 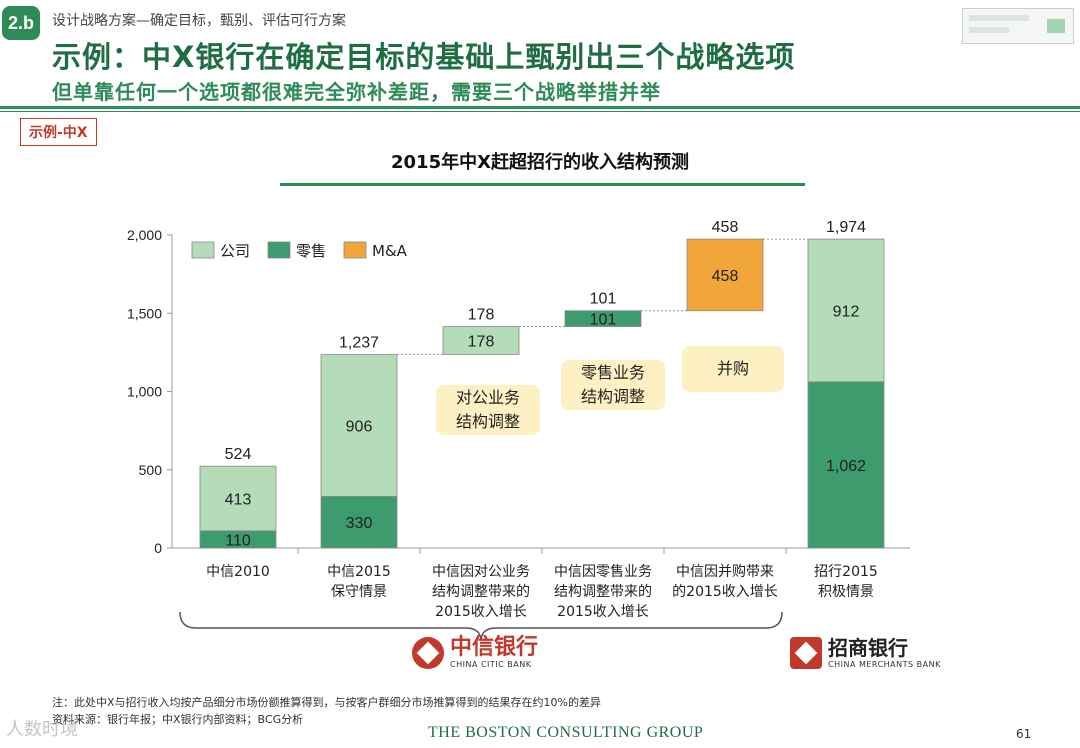 What do you see at coordinates (566, 732) in the screenshot?
I see `footer-brand: THE BOSTON CONSULTING GROUP` at bounding box center [566, 732].